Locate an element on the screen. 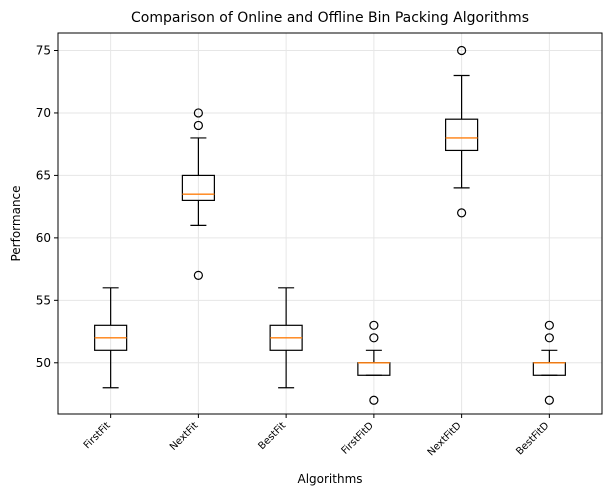  y-tick-label: 50 is located at coordinates (43, 363).